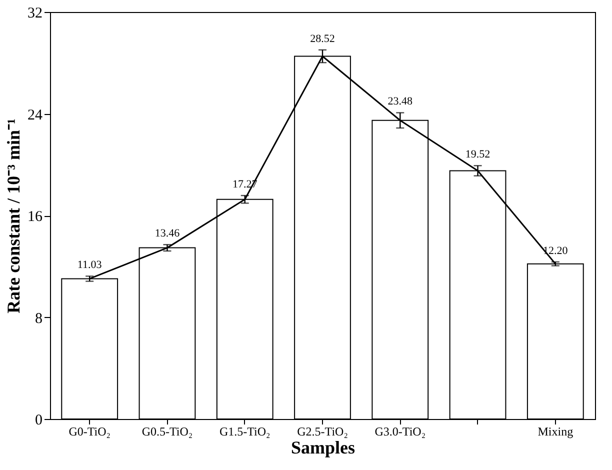 The image size is (612, 470). Describe the element at coordinates (35, 217) in the screenshot. I see `y-tick-label: 16` at that location.